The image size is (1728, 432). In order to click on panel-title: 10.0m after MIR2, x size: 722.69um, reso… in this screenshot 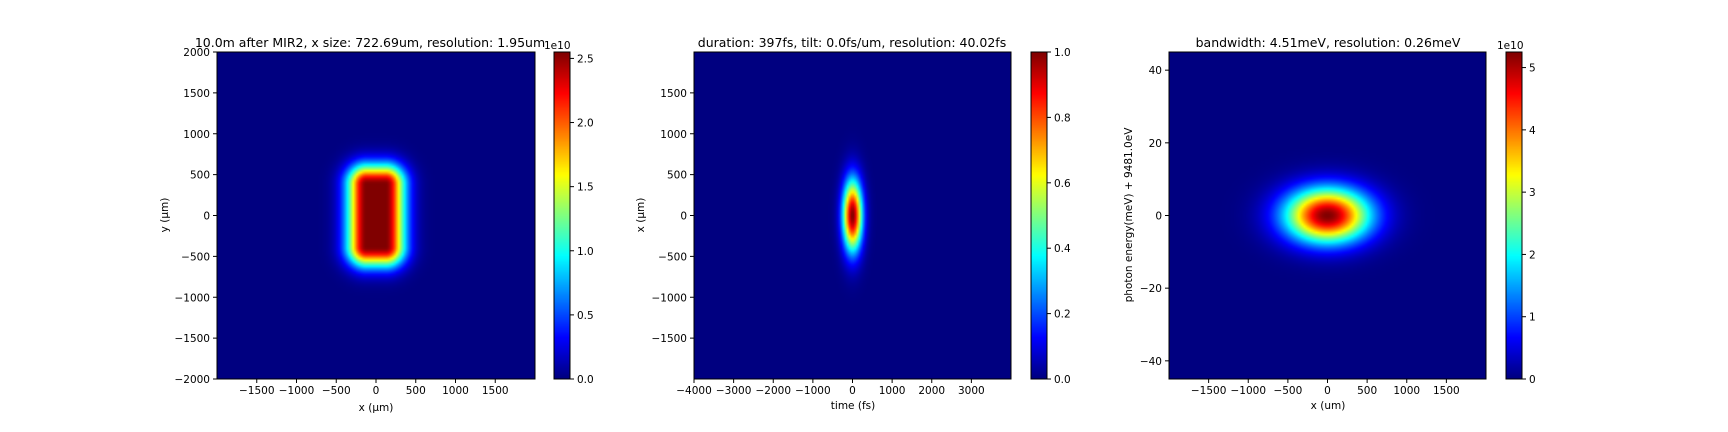, I will do `click(370, 42)`.